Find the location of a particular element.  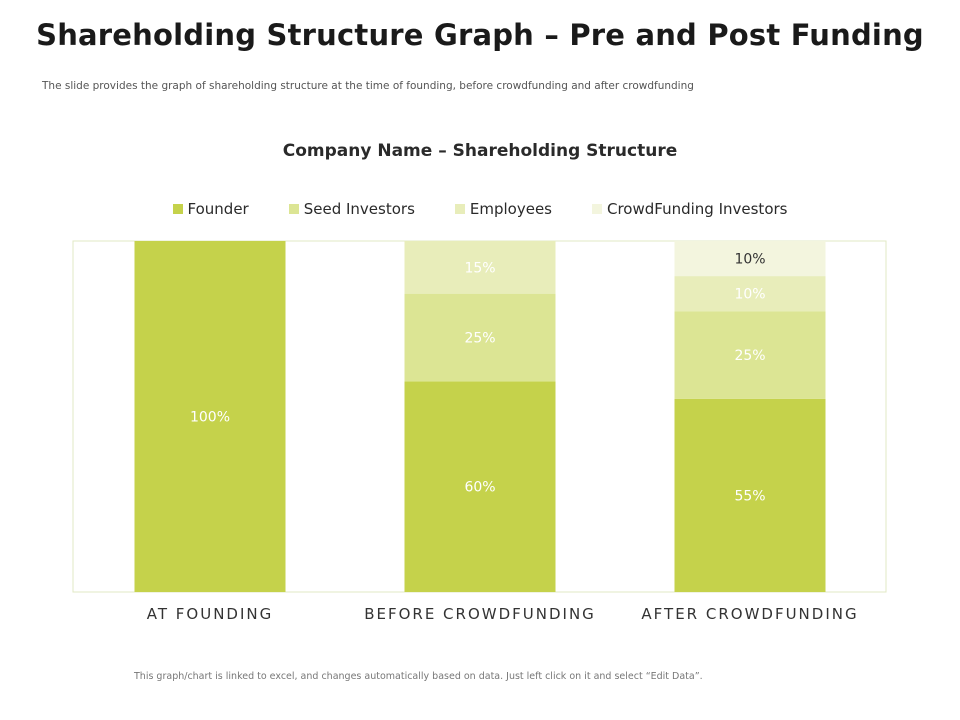

data-label-after-crowdfunding-seed-investors: 25% is located at coordinates (749, 356).